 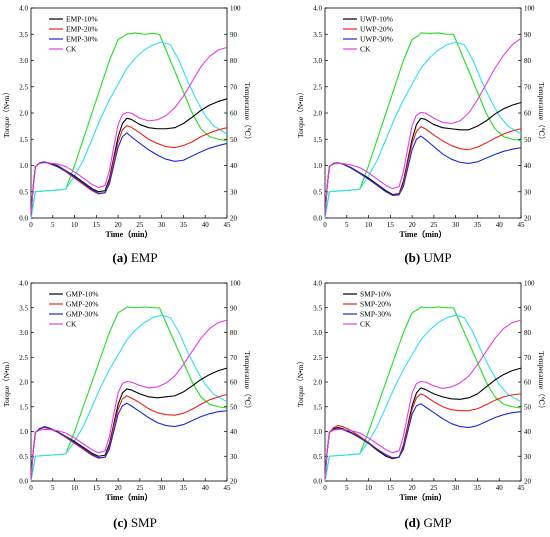 I want to click on y-left-tick-label: 3.5, so click(x=23, y=308).